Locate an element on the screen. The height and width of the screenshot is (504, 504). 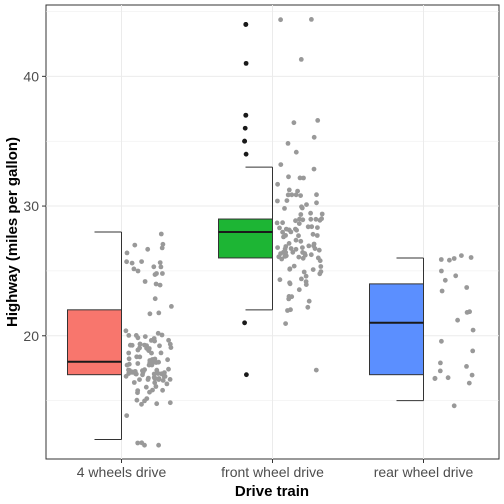
y-tick-label: 30 is located at coordinates (31, 206).